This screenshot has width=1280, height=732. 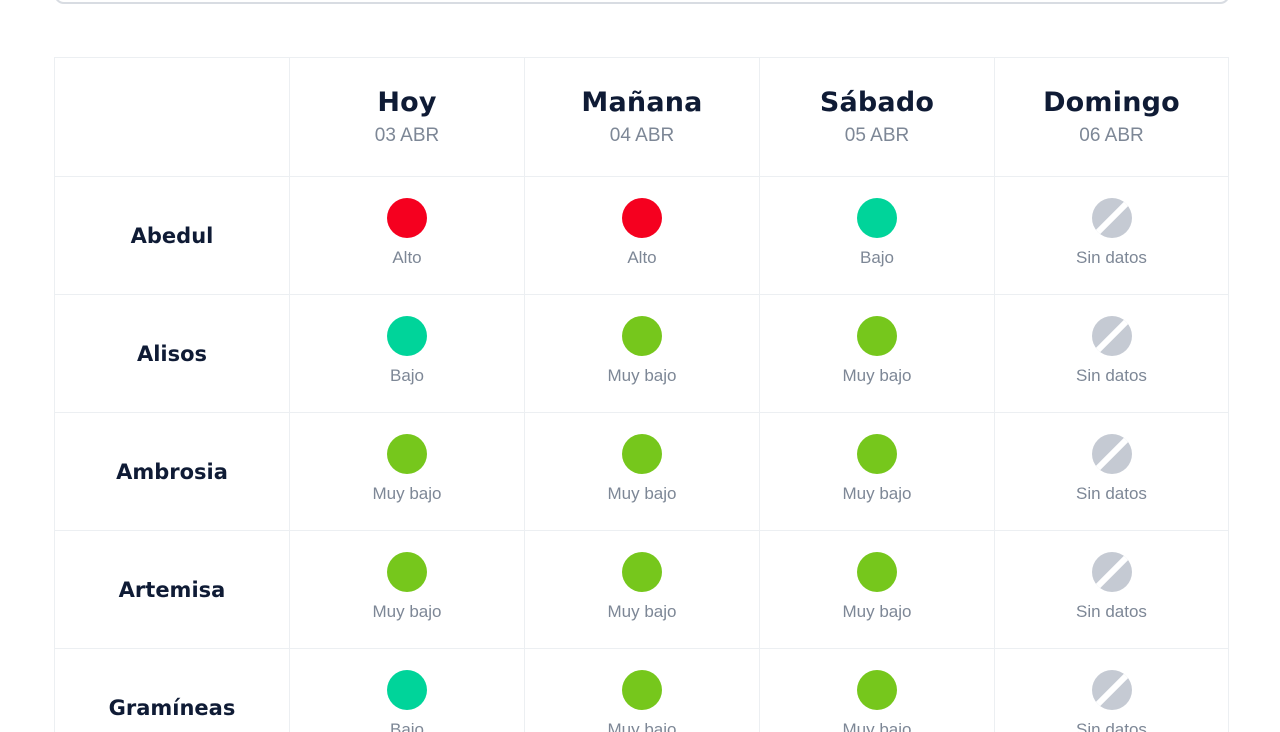 What do you see at coordinates (172, 707) in the screenshot?
I see `plant-name: Gramíneas` at bounding box center [172, 707].